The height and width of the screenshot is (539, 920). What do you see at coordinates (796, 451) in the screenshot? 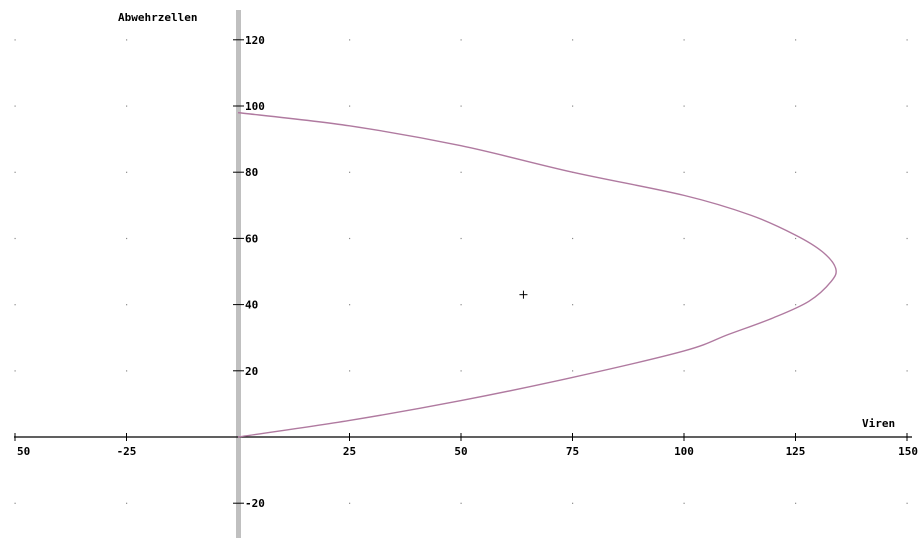
I see `x-tick-label: 125` at bounding box center [796, 451].